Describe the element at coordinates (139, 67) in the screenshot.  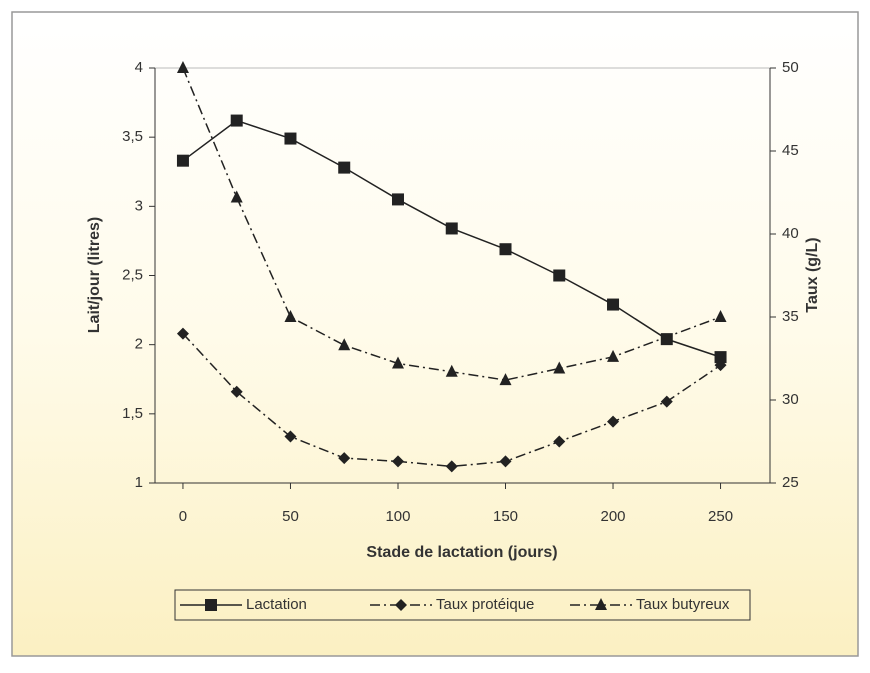
I see `y-tick-label: 4` at that location.